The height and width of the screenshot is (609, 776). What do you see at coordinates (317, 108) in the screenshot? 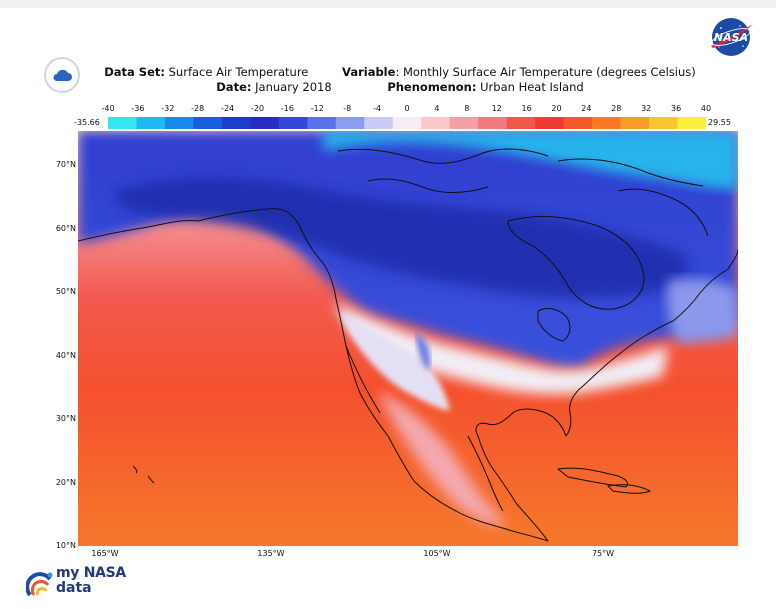
I see `colorbar-tick-label: -12` at bounding box center [317, 108].